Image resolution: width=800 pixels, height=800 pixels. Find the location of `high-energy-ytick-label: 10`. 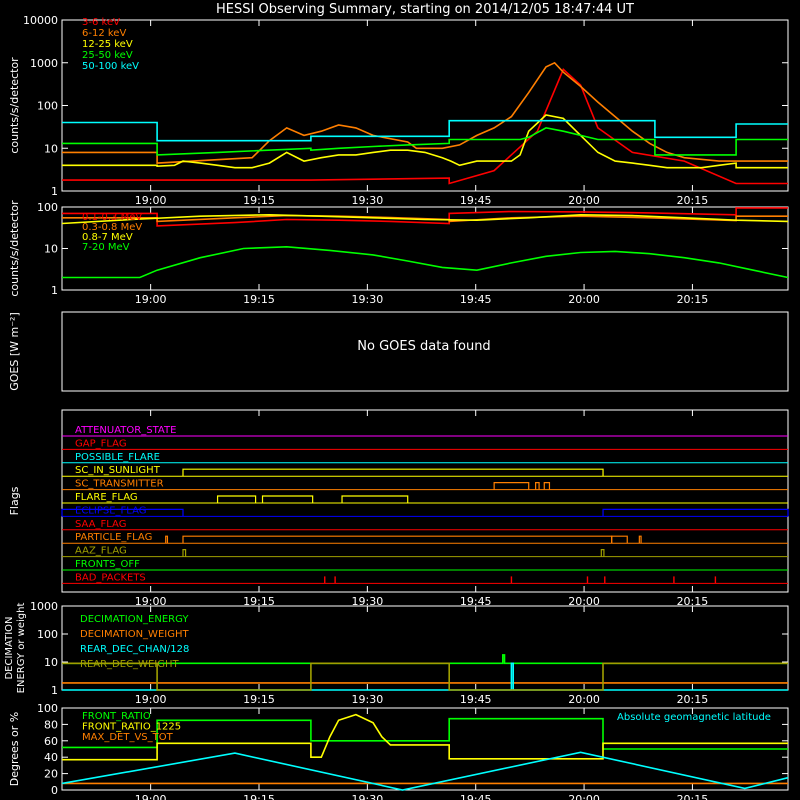

high-energy-ytick-label: 10 is located at coordinates (51, 249).